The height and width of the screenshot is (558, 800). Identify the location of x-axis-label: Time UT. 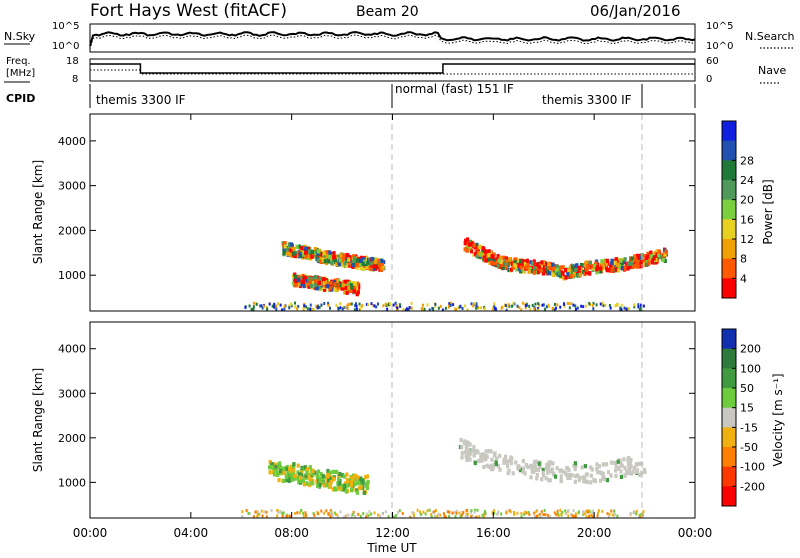
(391, 547).